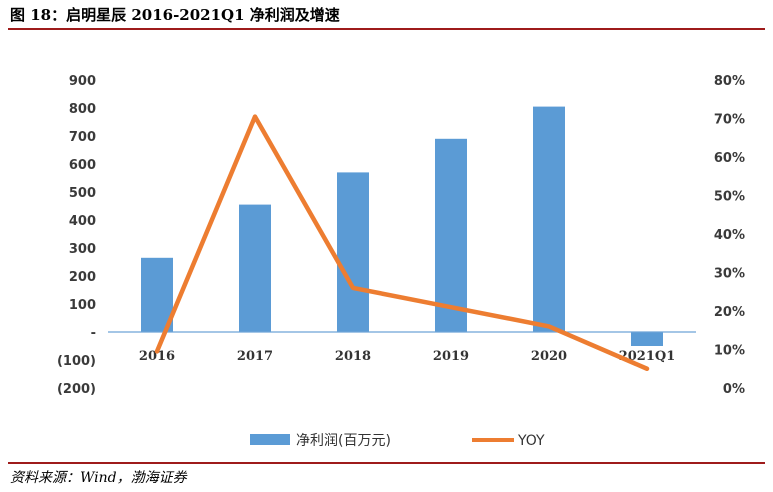 The height and width of the screenshot is (492, 773). I want to click on left-tick-label: (100), so click(76, 361).